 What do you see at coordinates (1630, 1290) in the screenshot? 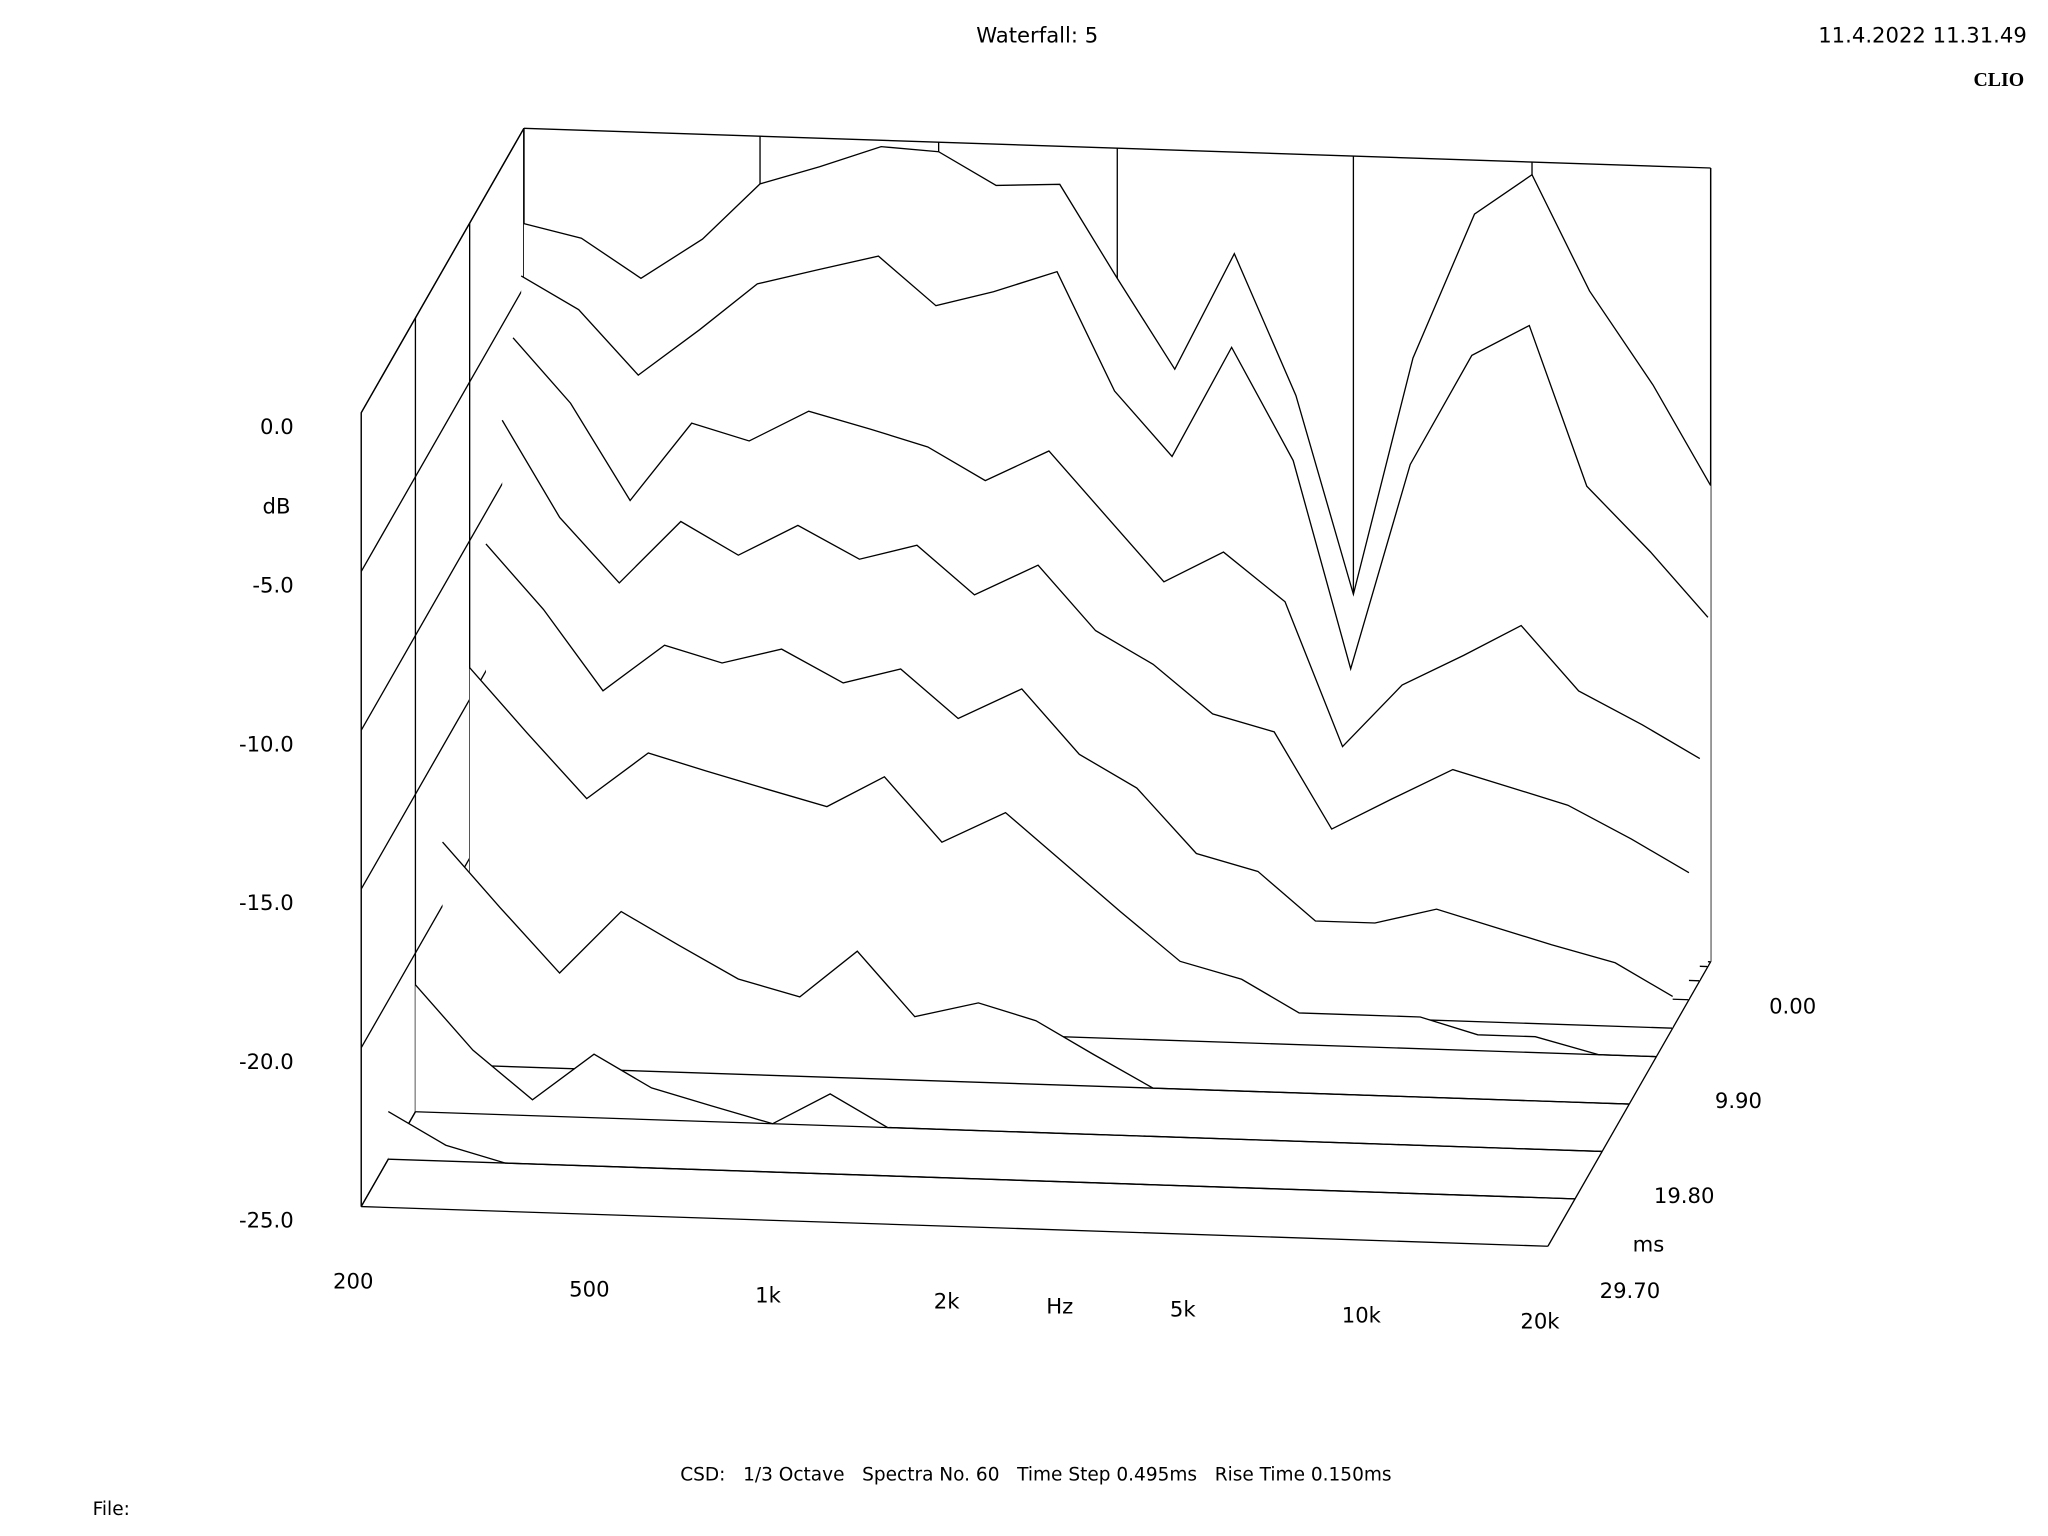
I see `z-tick-label: 29.70` at bounding box center [1630, 1290].